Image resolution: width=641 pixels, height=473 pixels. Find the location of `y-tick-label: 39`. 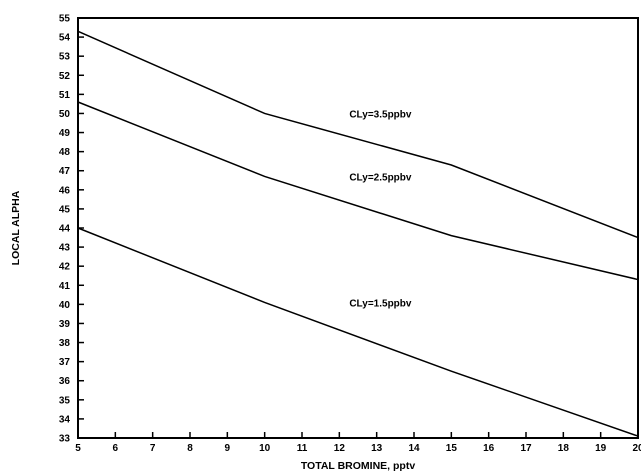

y-tick-label: 39 is located at coordinates (65, 324).